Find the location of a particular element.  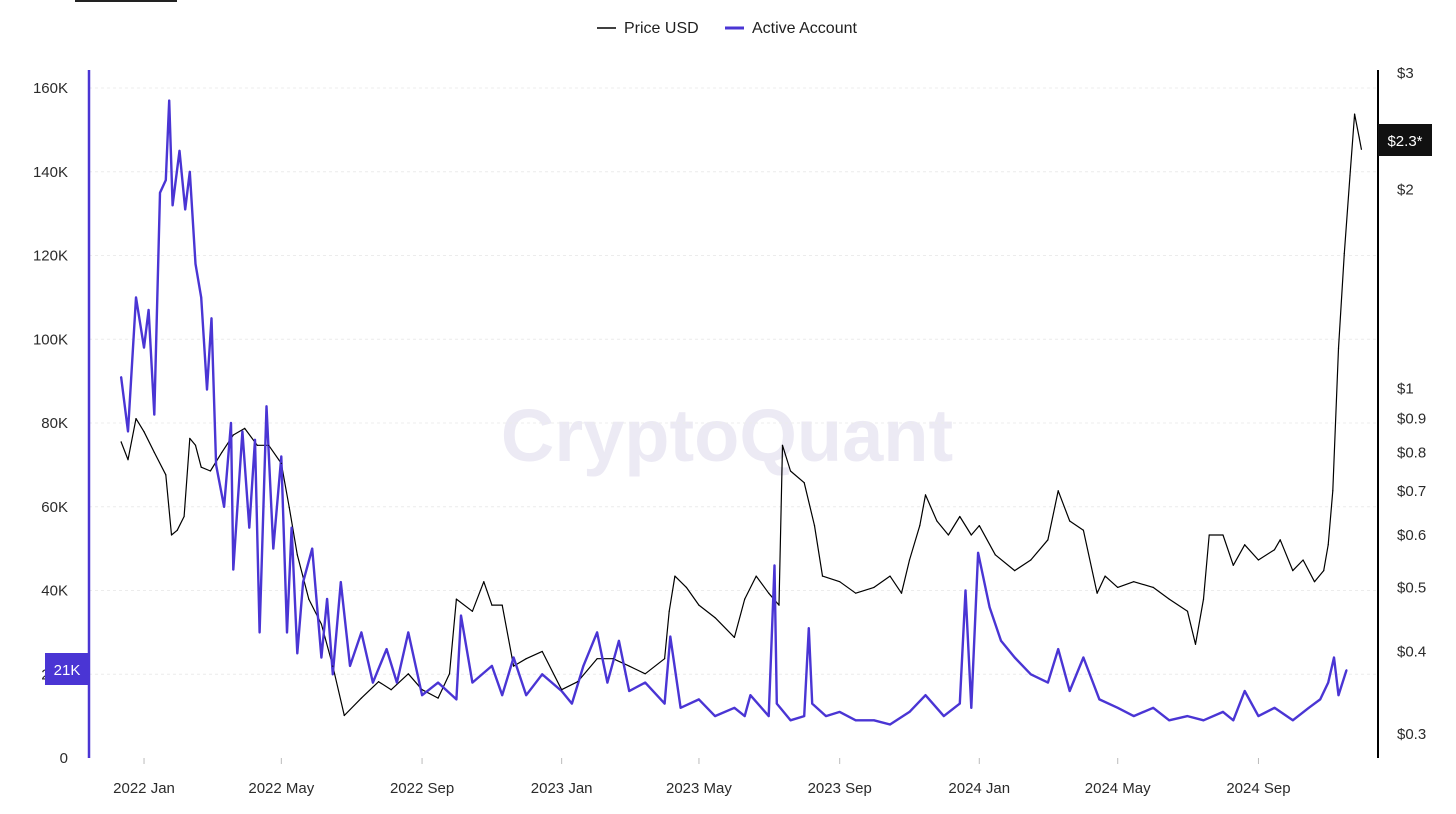

legend-label-active-account: Active Account is located at coordinates (805, 28).